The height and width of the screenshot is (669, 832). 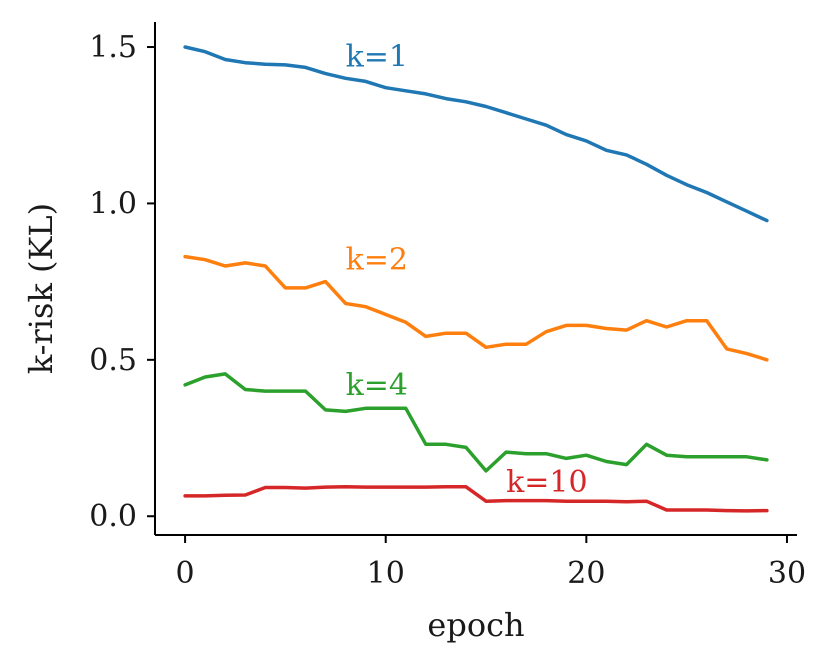 I want to click on series-label-k-4: k=4, so click(x=377, y=385).